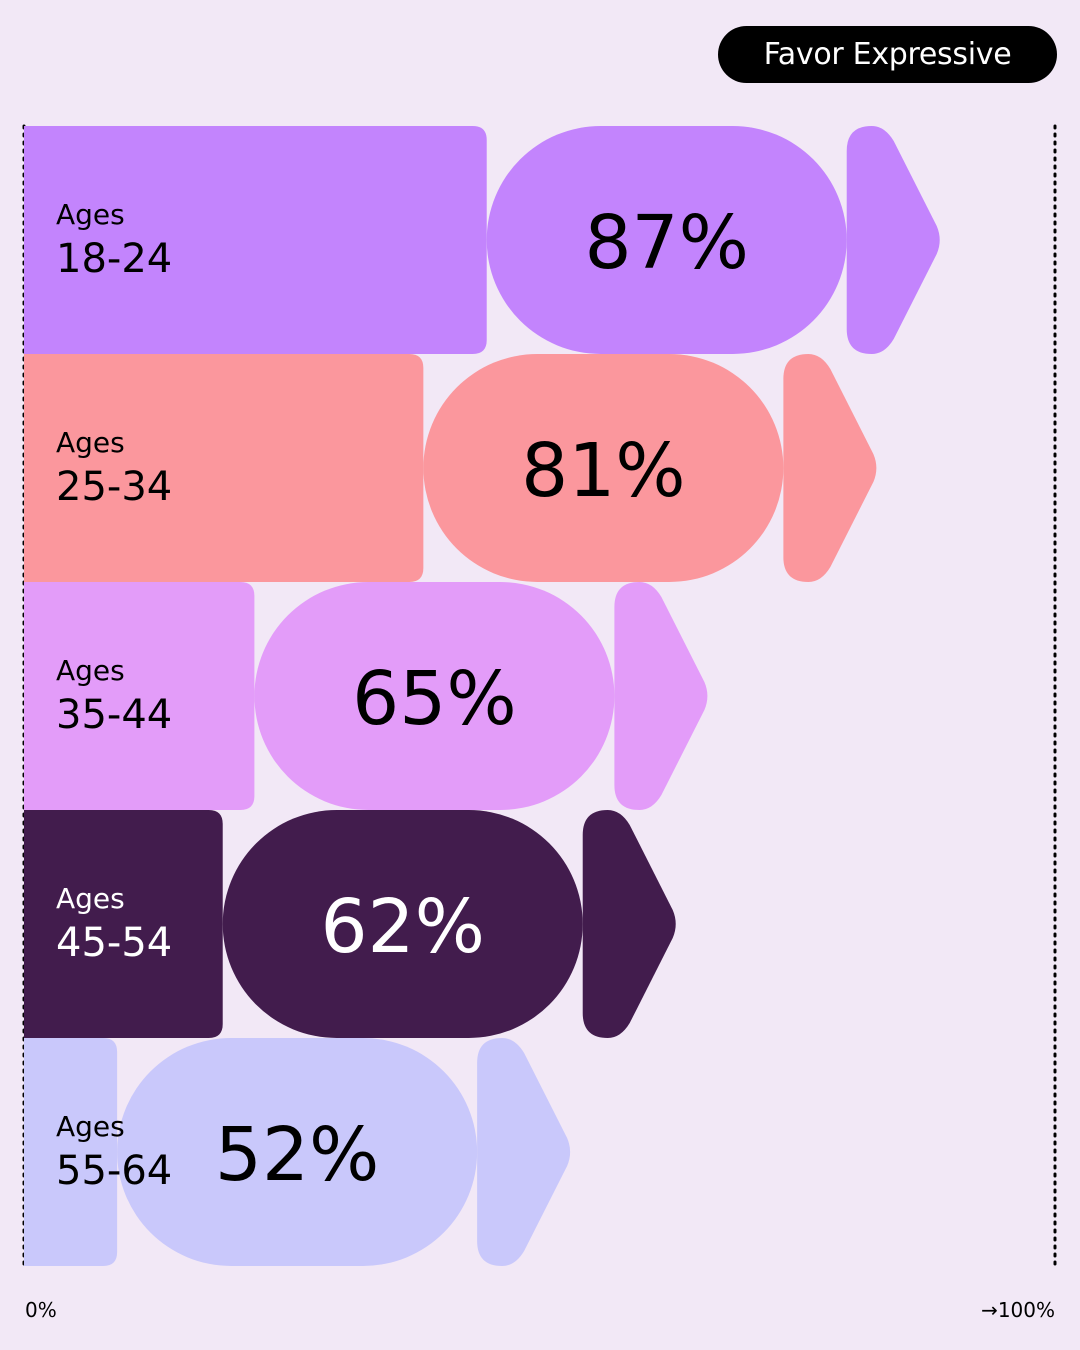 This screenshot has width=1080, height=1350. What do you see at coordinates (434, 699) in the screenshot?
I see `data-label: 65%` at bounding box center [434, 699].